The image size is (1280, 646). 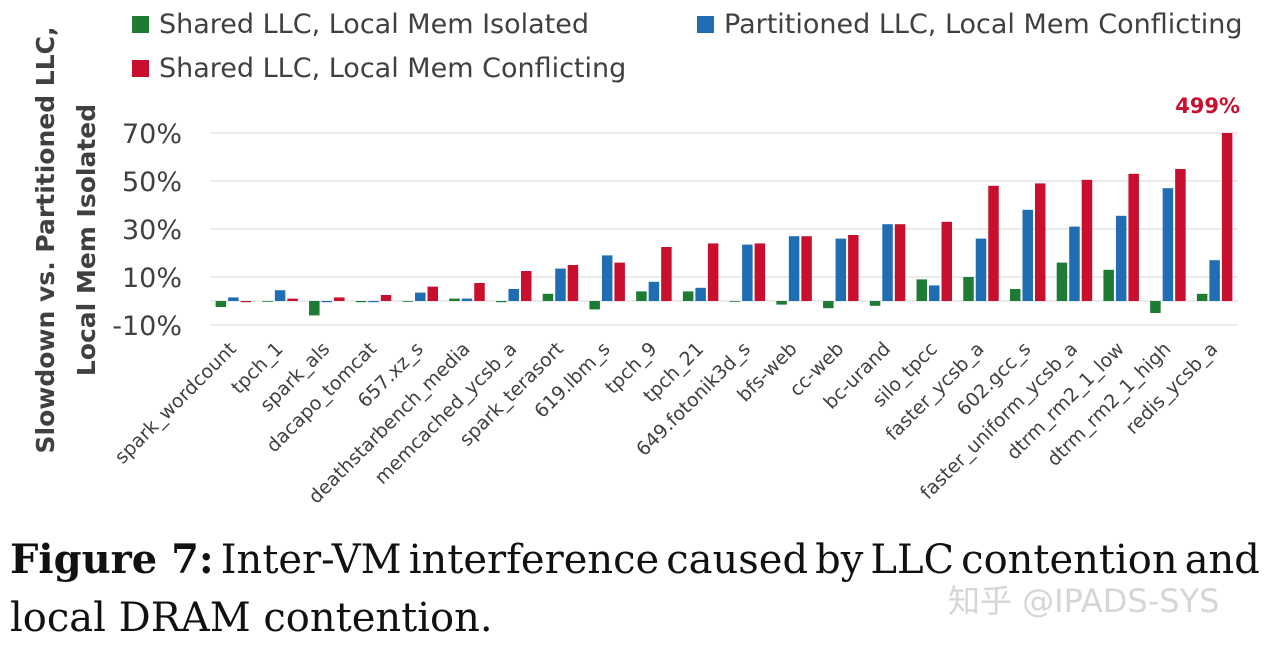 I want to click on bar-602.gcc_s-s2, so click(x=1027, y=255).